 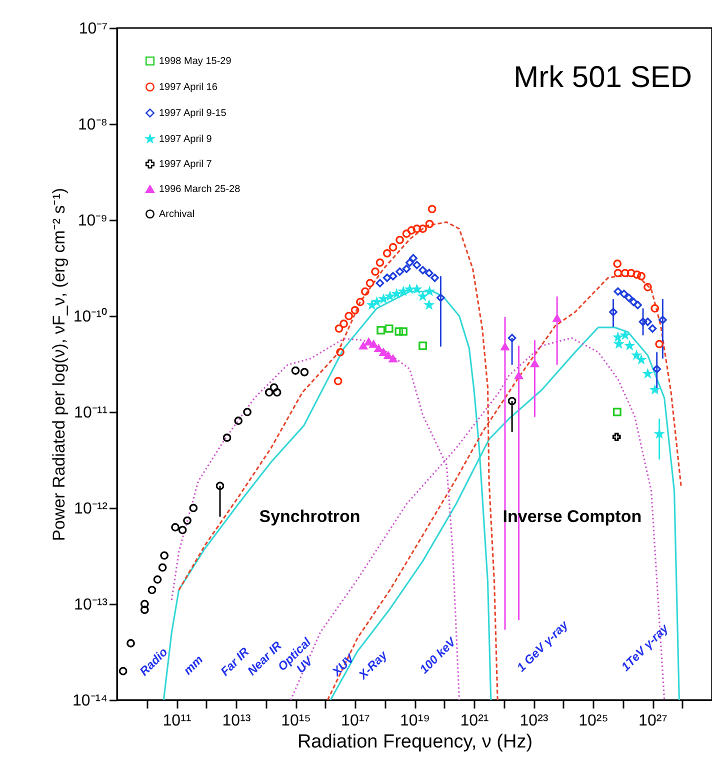 What do you see at coordinates (90, 701) in the screenshot?
I see `y-tick-label: 10⁻¹⁴` at bounding box center [90, 701].